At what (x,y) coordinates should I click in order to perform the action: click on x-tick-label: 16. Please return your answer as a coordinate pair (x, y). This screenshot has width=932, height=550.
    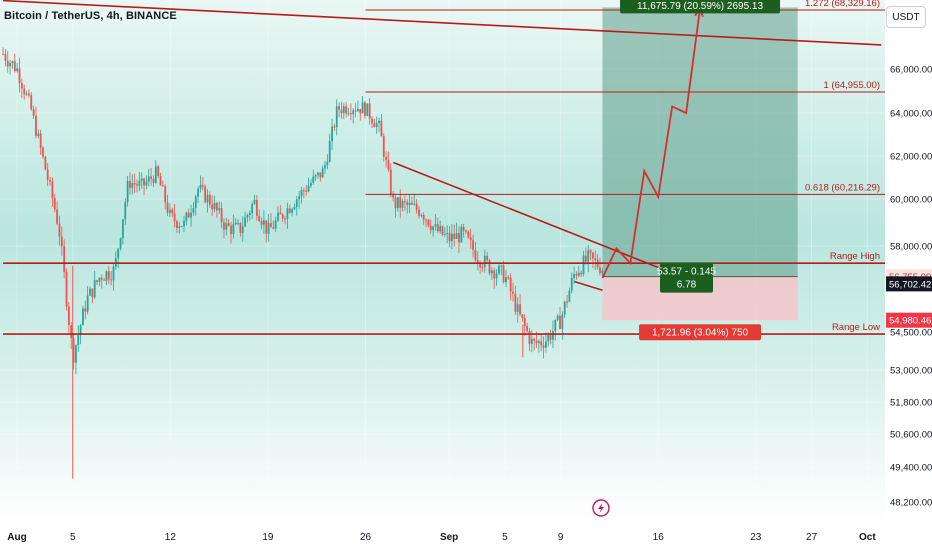
    Looking at the image, I should click on (659, 537).